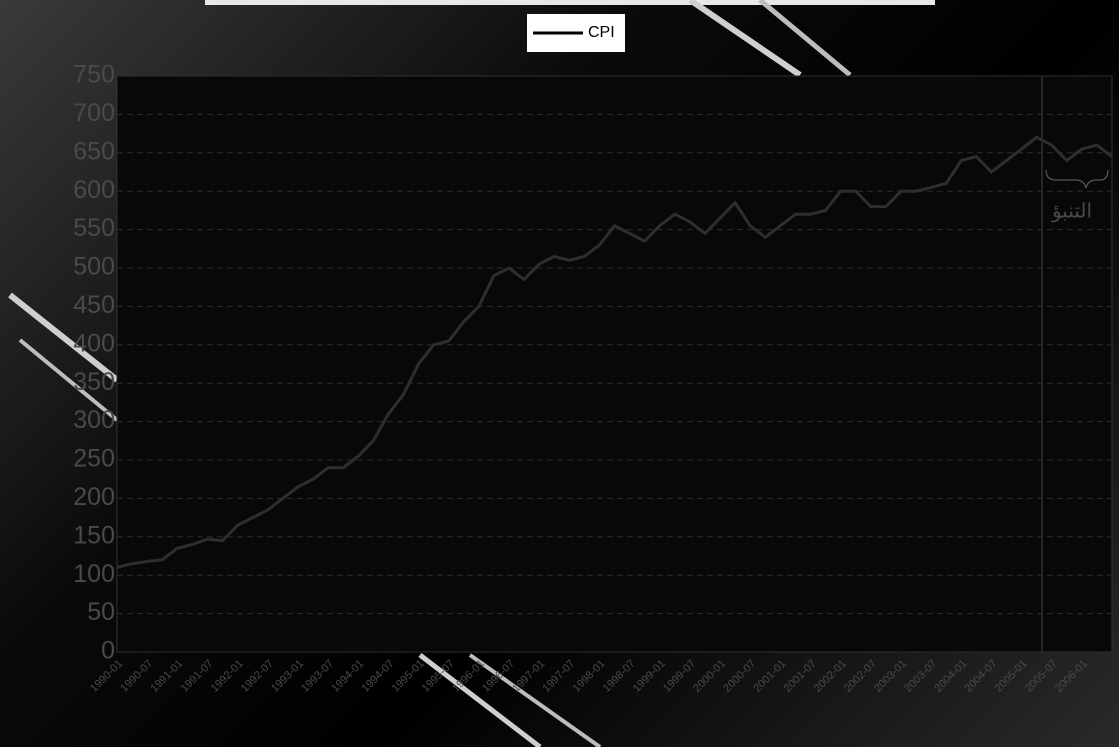  What do you see at coordinates (1011, 676) in the screenshot?
I see `x-tick-label: 2005-01` at bounding box center [1011, 676].